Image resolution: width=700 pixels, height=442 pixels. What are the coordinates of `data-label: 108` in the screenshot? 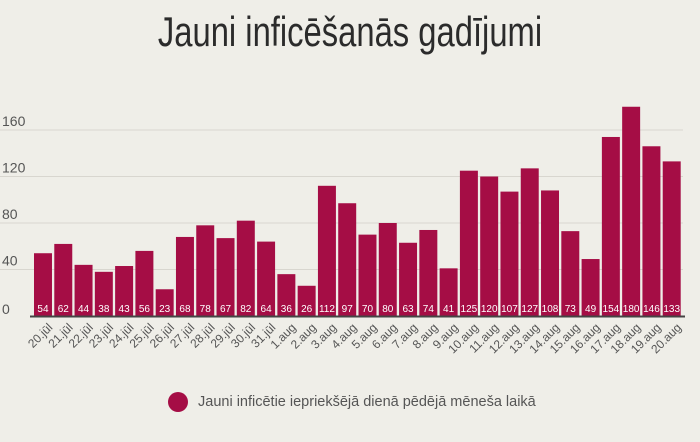 It's located at (550, 309).